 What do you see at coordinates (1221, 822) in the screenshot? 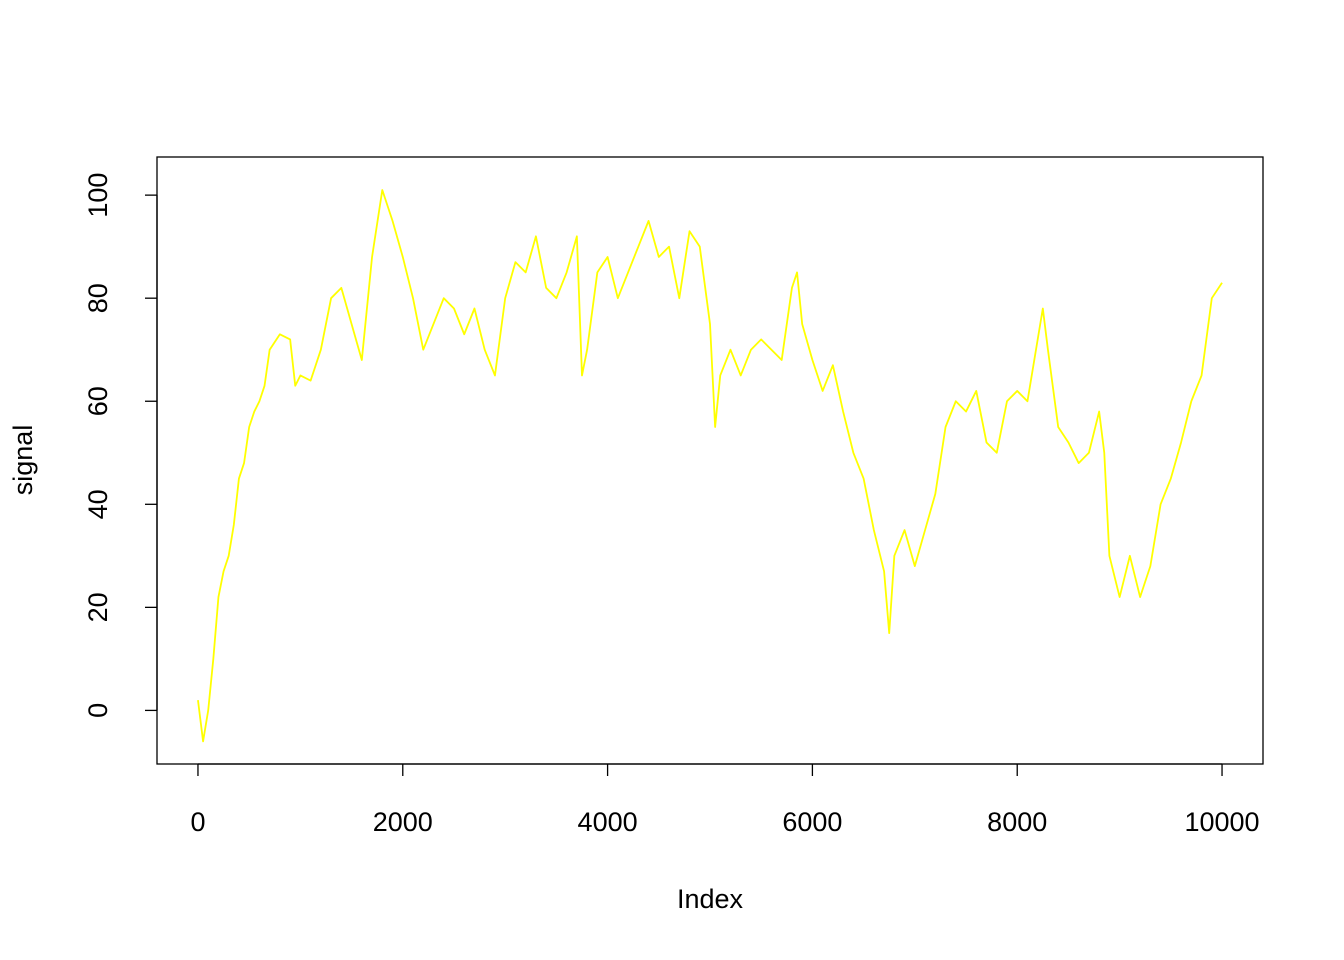
I see `x-tick-label: 10000` at bounding box center [1221, 822].